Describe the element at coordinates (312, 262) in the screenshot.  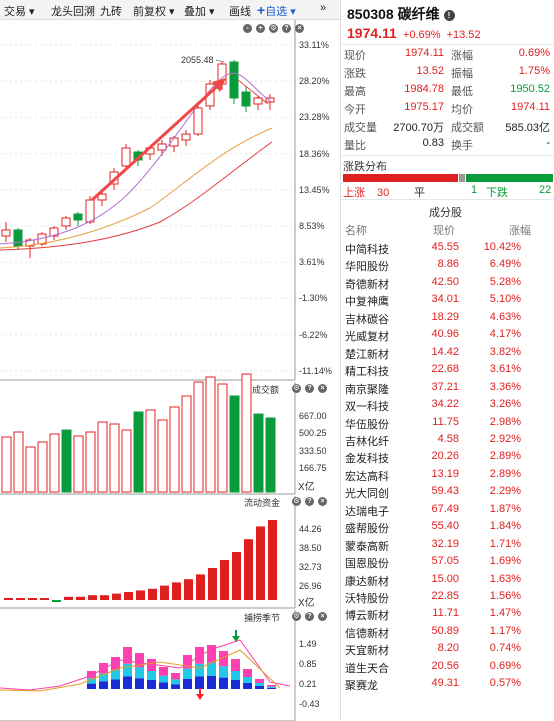
I see `price-axis-label: 3.61%` at that location.